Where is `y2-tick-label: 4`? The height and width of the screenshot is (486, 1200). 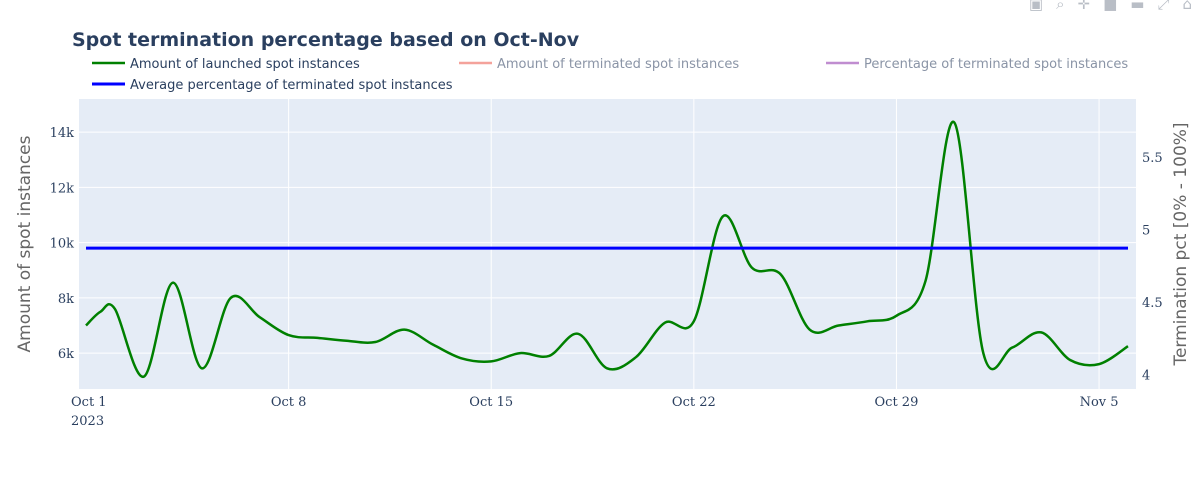
y2-tick-label: 4 is located at coordinates (1146, 376).